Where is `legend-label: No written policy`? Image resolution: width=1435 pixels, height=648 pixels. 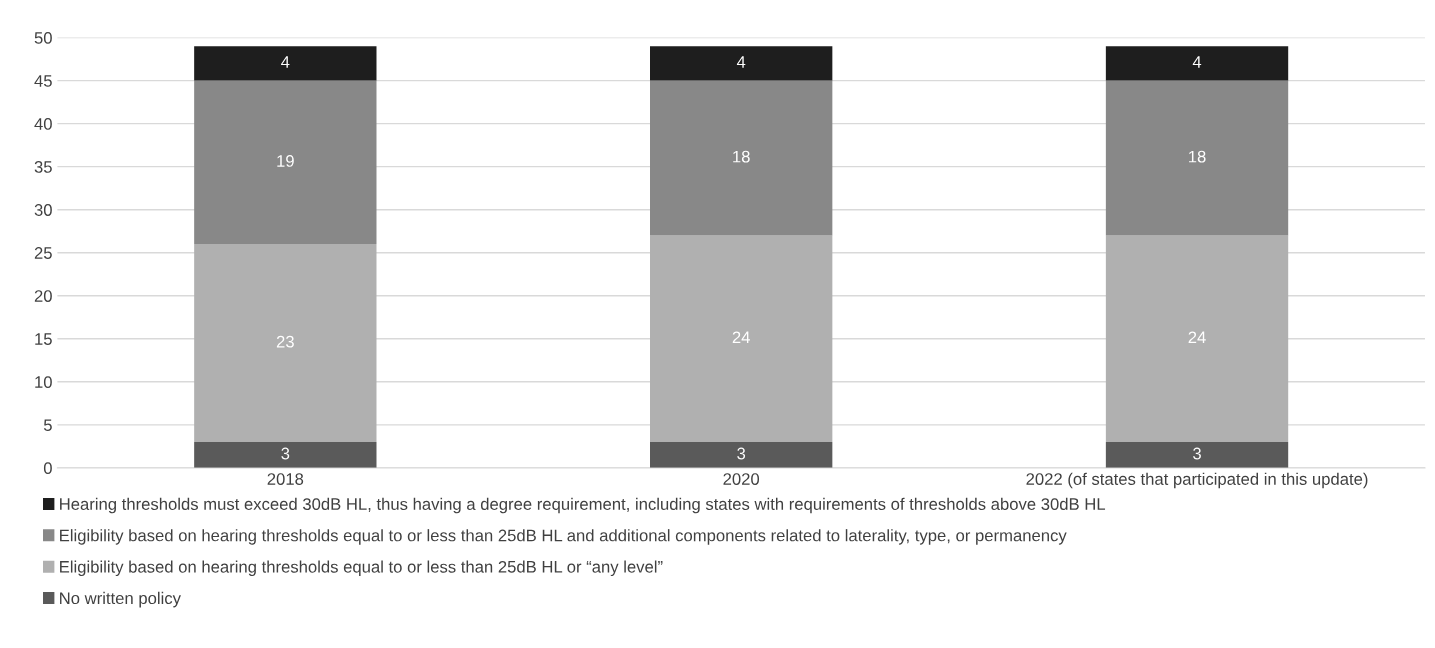
legend-label: No written policy is located at coordinates (120, 599).